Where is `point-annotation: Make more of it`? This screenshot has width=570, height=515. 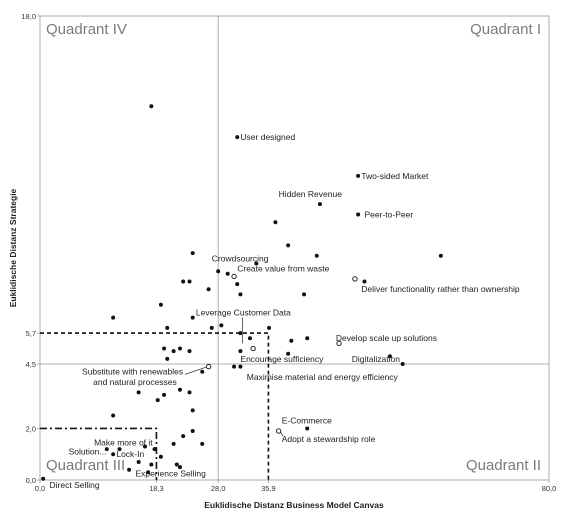 point-annotation: Make more of it is located at coordinates (123, 443).